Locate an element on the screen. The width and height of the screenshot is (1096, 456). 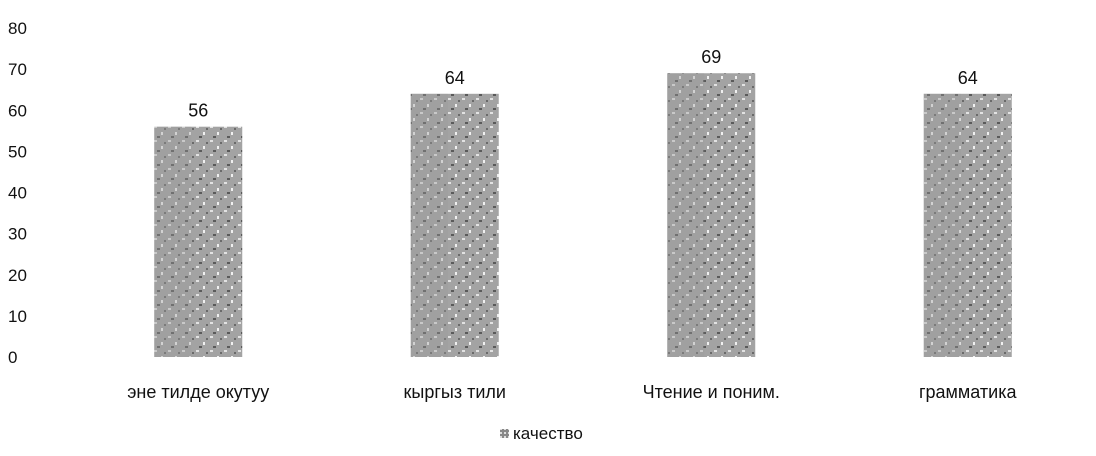
legend-swatch is located at coordinates (504, 433).